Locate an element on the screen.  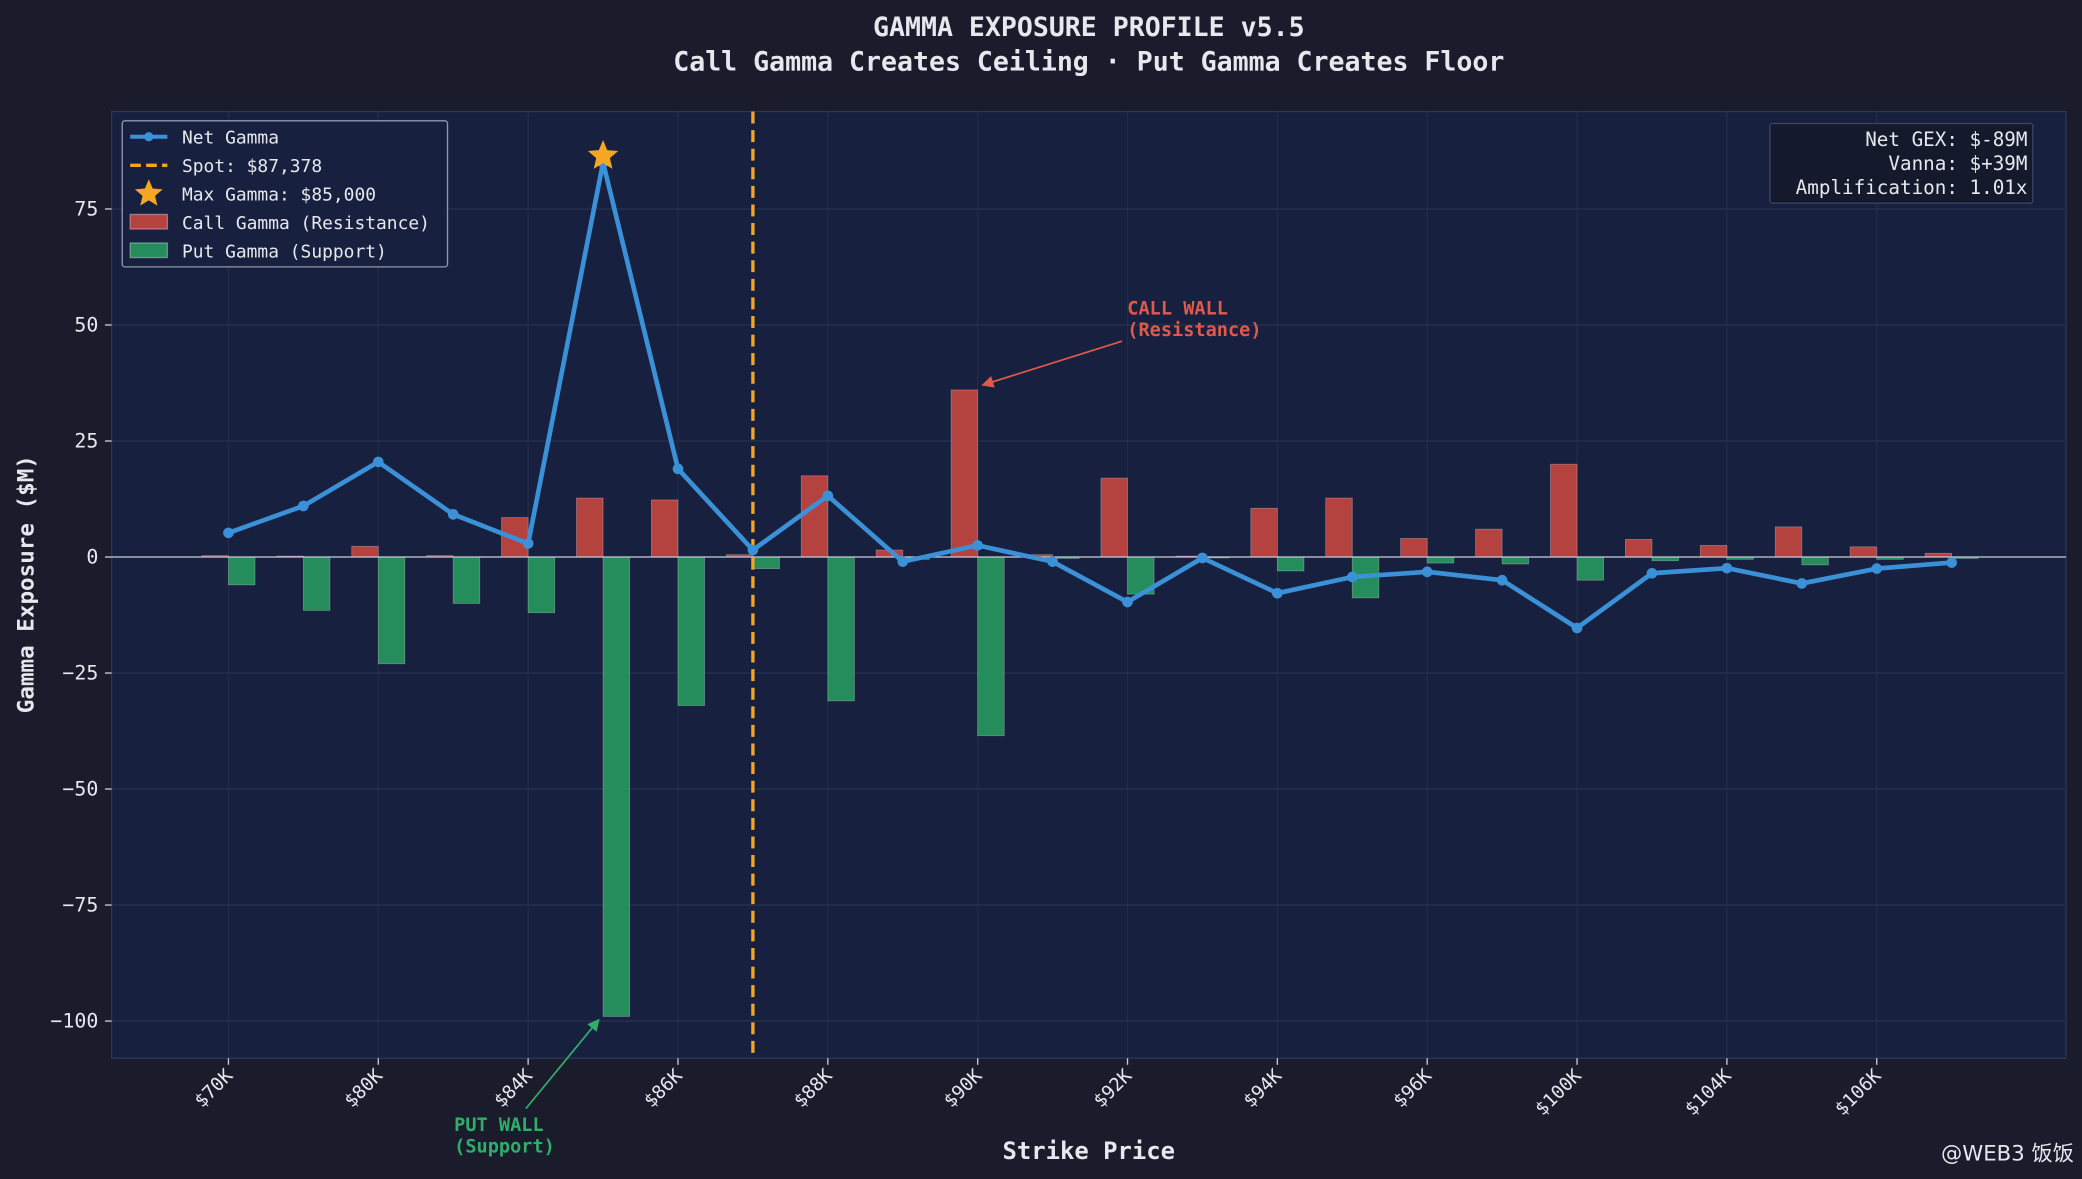
legend-box is located at coordinates (285, 194).